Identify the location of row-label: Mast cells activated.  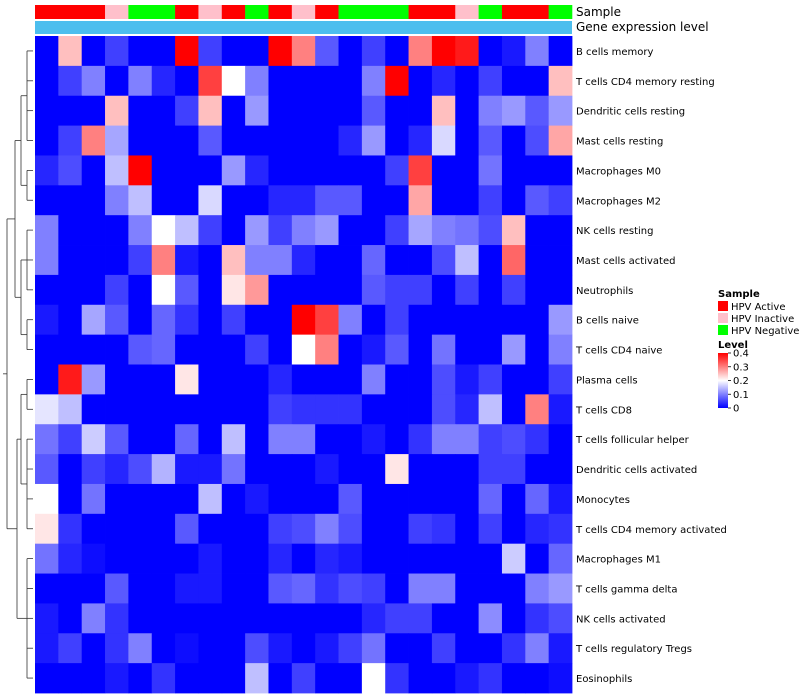
(625, 261).